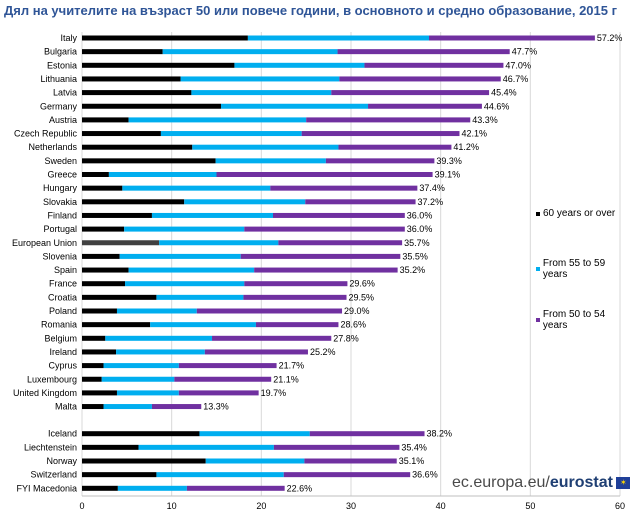 Image resolution: width=630 pixels, height=515 pixels. Describe the element at coordinates (46, 488) in the screenshot. I see `category-label: FYI Macedonia` at that location.